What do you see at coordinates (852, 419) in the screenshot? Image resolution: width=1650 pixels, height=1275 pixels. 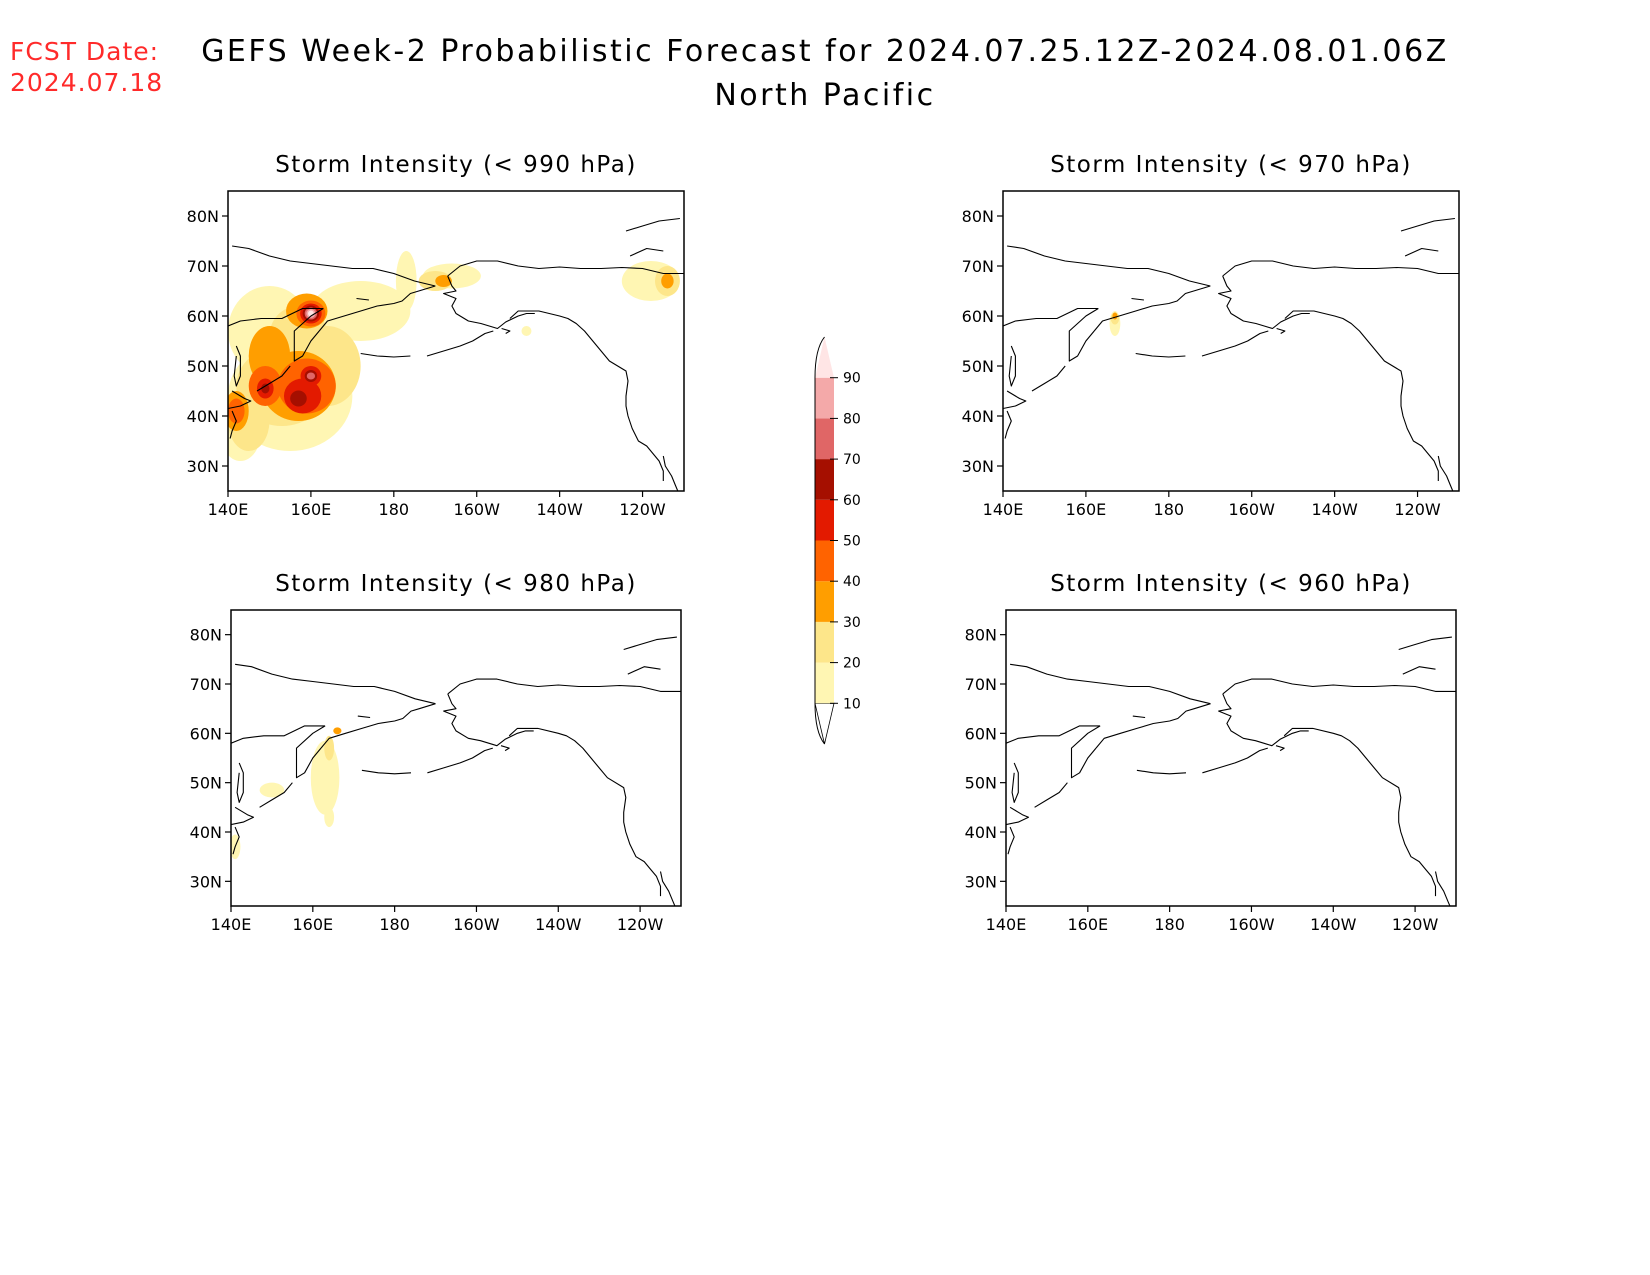 I see `colorbar-tick-label: 80` at bounding box center [852, 419].